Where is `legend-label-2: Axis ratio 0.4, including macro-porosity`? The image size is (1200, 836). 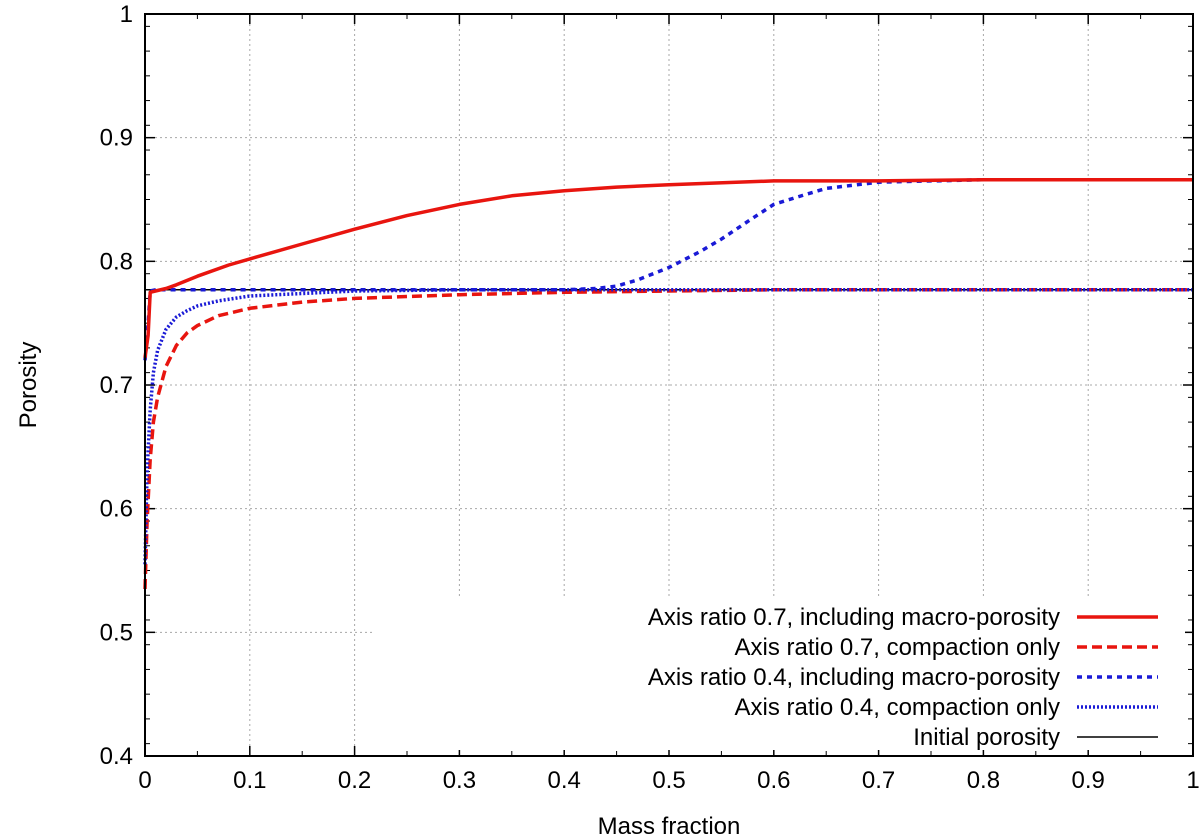 legend-label-2: Axis ratio 0.4, including macro-porosity is located at coordinates (854, 677).